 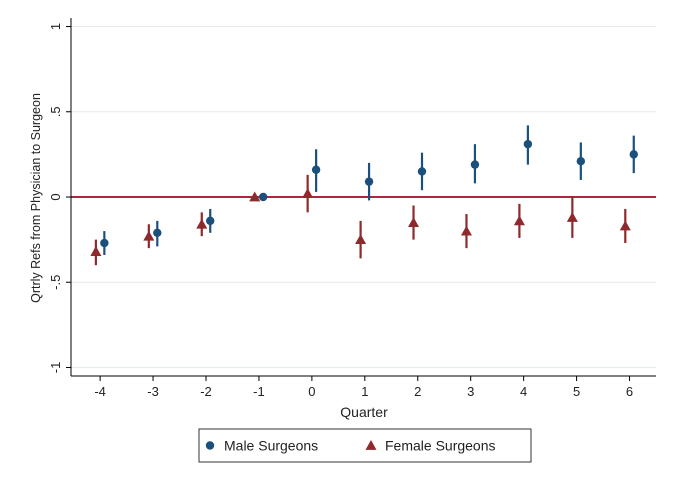 What do you see at coordinates (36, 198) in the screenshot?
I see `y-axis-title: Qrtrly Refs from Physician to Surgeon` at bounding box center [36, 198].